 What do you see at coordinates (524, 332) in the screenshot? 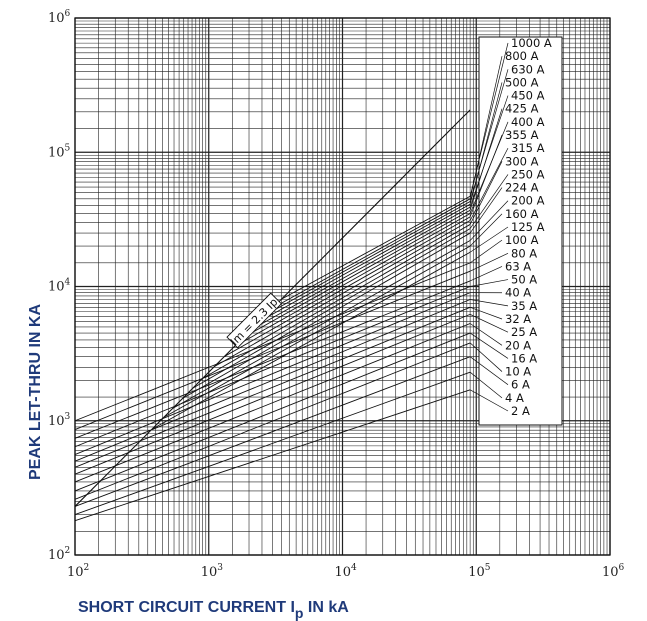
I see `series-label: 25 A` at bounding box center [524, 332].